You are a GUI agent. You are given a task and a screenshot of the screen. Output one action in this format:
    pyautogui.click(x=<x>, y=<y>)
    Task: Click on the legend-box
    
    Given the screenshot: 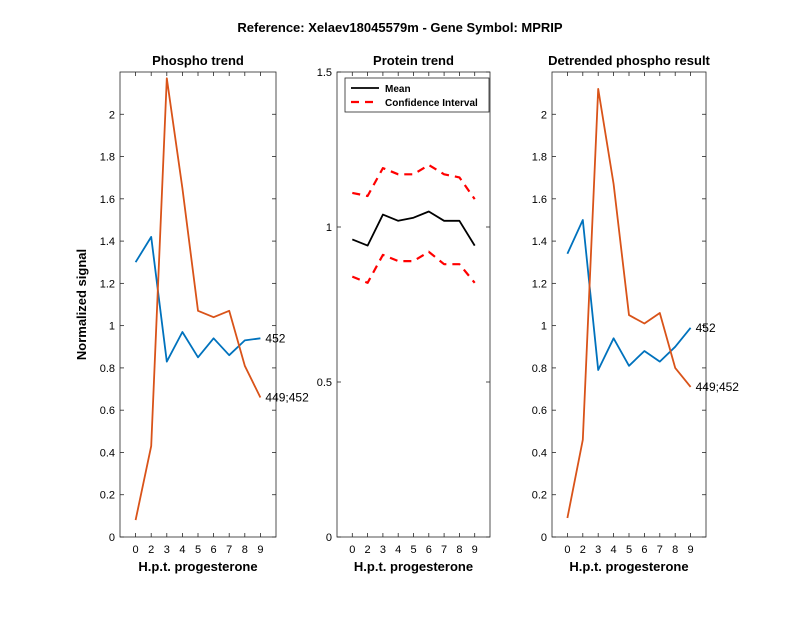 What is the action you would take?
    pyautogui.click(x=417, y=95)
    